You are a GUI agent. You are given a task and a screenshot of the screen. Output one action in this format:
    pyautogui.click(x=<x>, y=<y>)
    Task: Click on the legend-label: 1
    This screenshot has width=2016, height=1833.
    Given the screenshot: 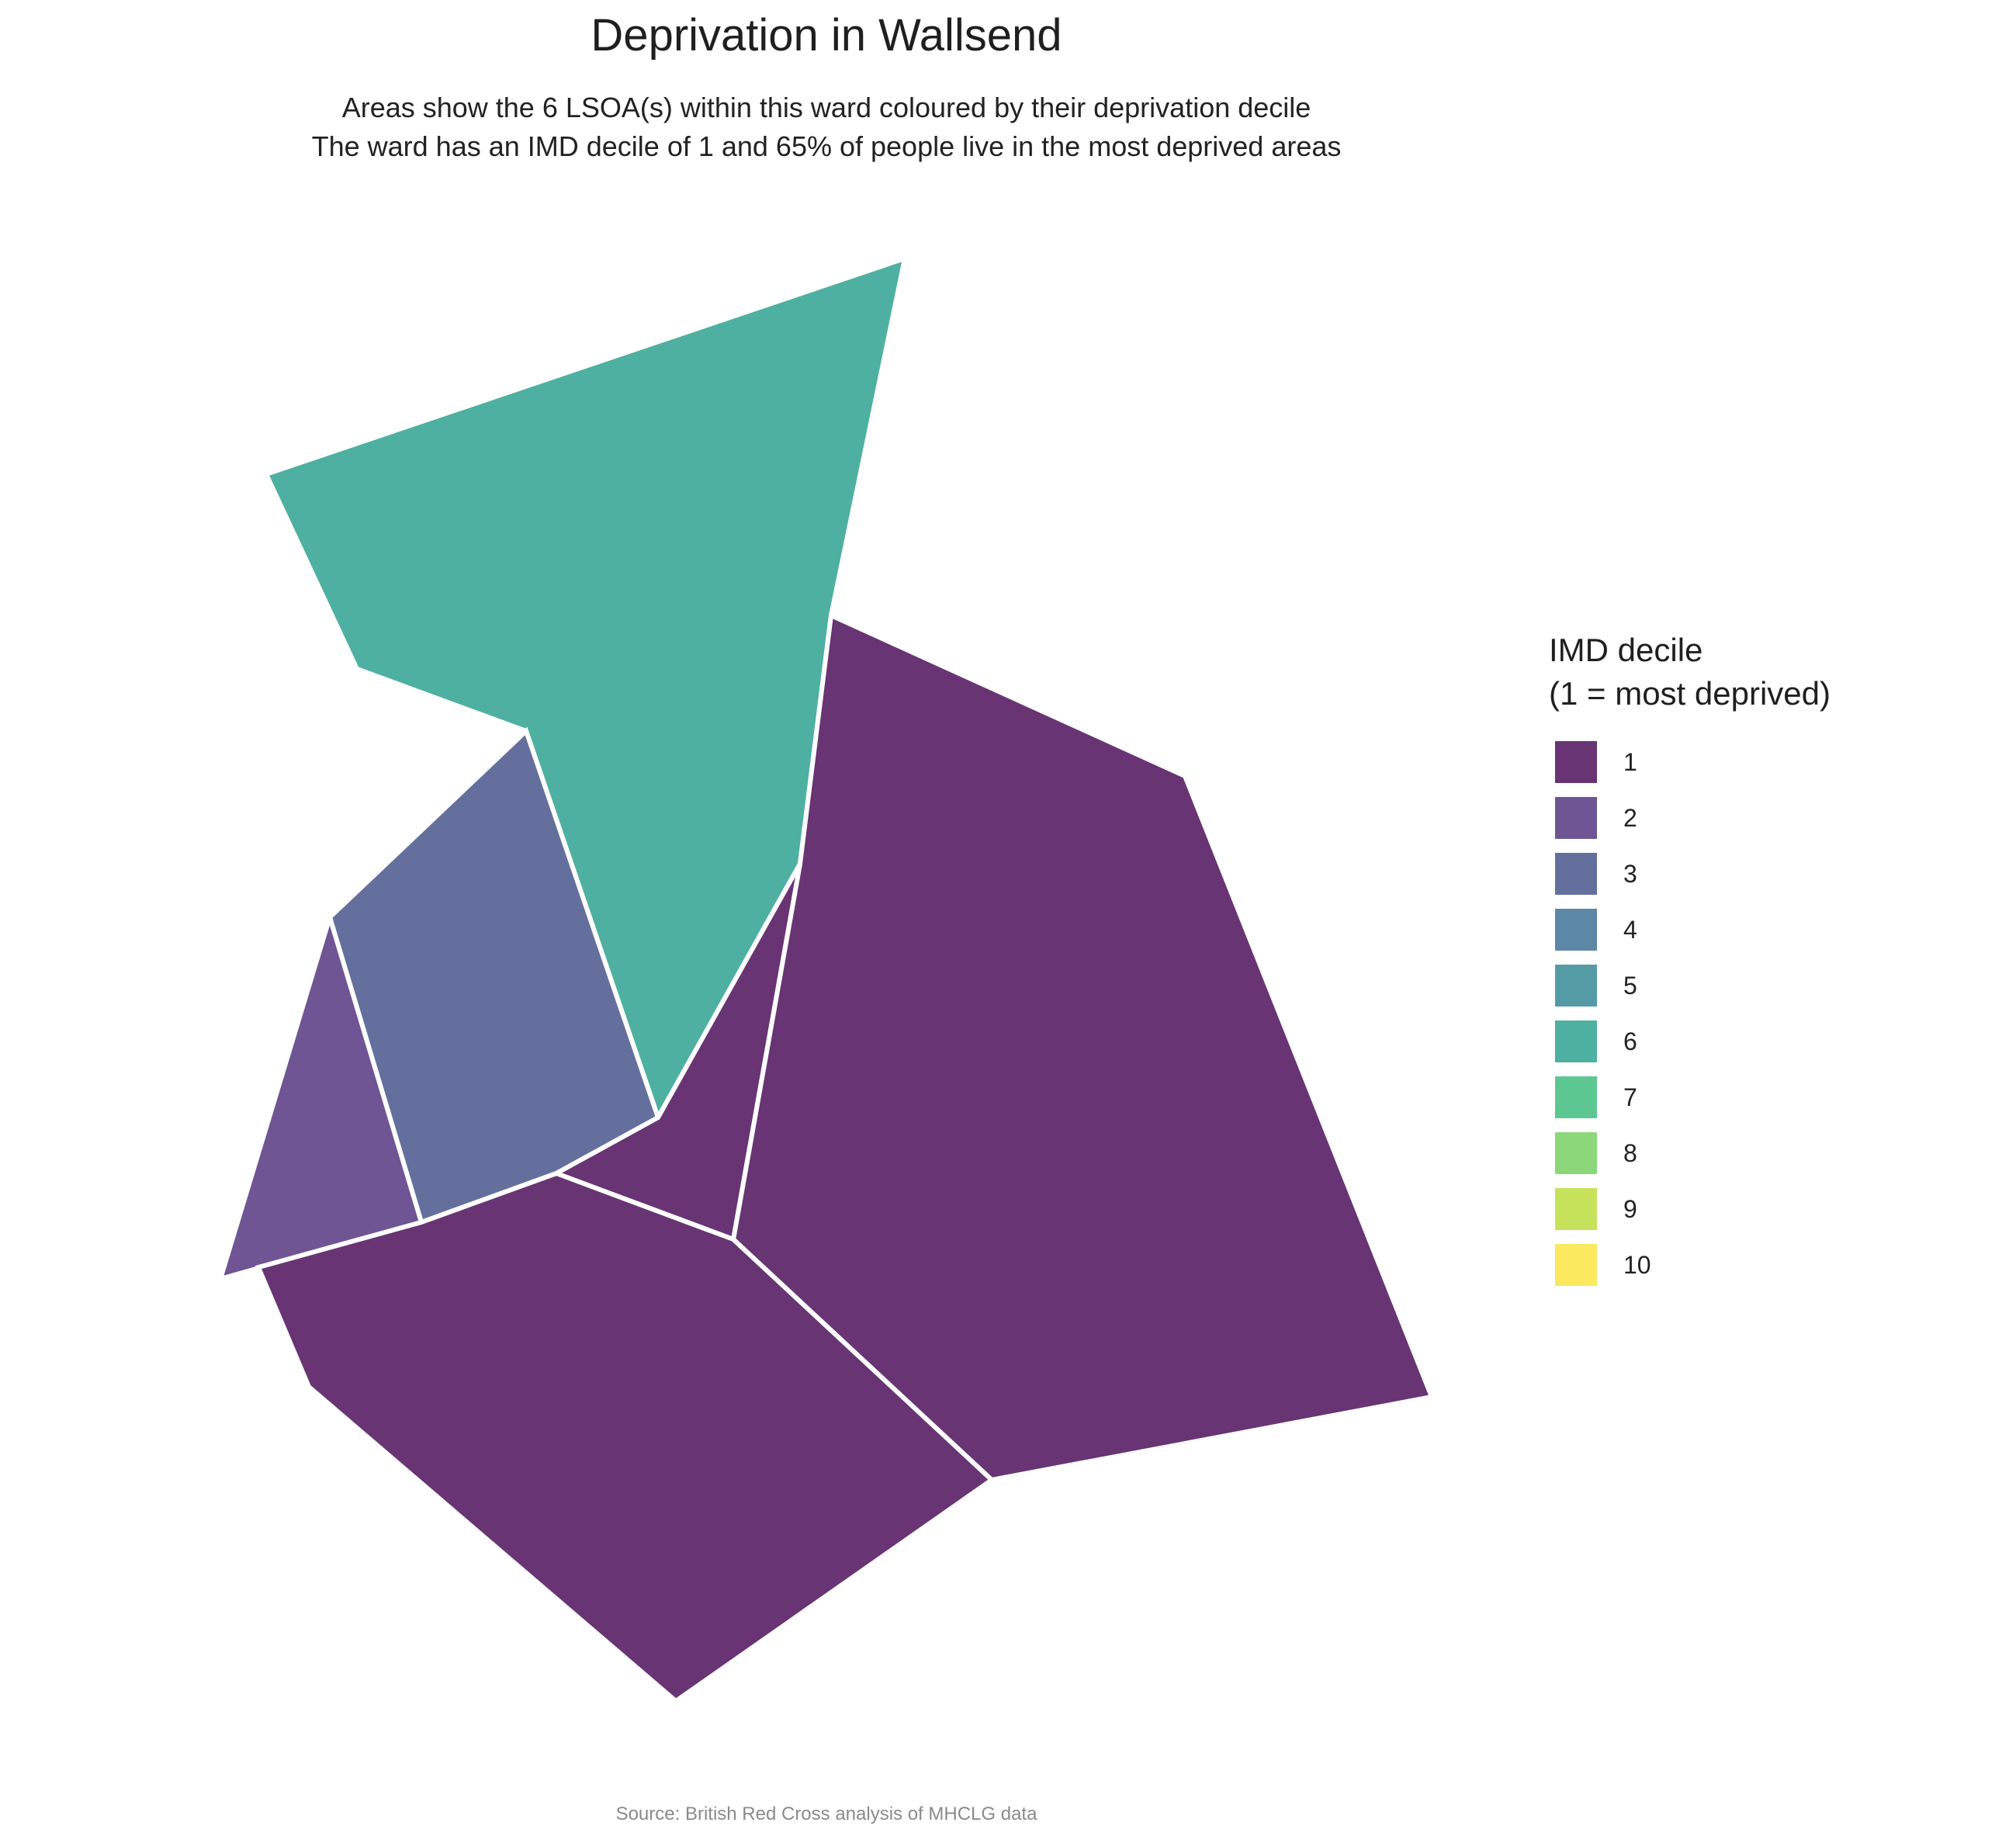 What is the action you would take?
    pyautogui.click(x=1630, y=762)
    